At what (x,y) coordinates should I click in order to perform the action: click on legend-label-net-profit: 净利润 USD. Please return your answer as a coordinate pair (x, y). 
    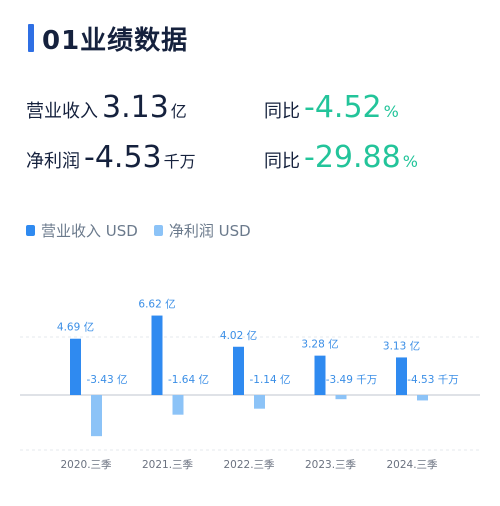
    Looking at the image, I should click on (209, 231).